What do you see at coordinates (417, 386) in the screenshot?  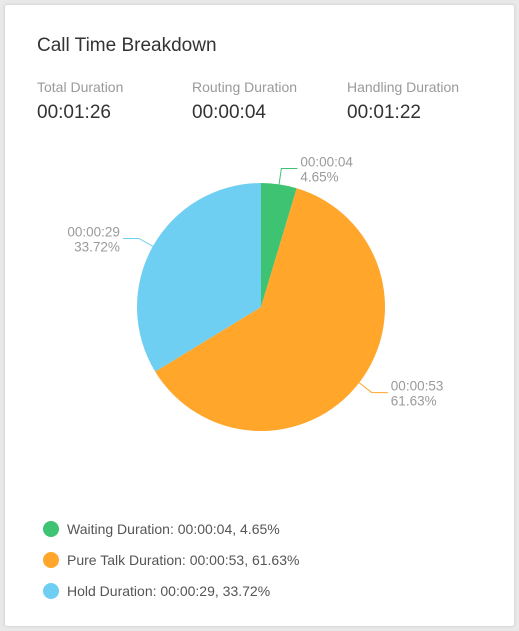 I see `pie-label-time: 00:00:53` at bounding box center [417, 386].